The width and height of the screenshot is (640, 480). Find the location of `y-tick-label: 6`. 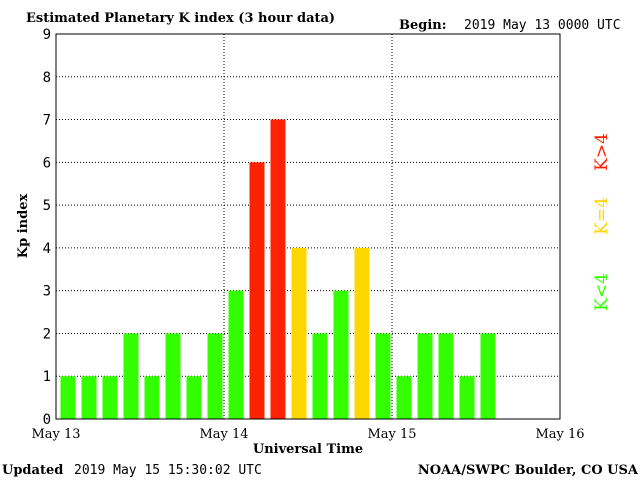

y-tick-label: 6 is located at coordinates (47, 163).